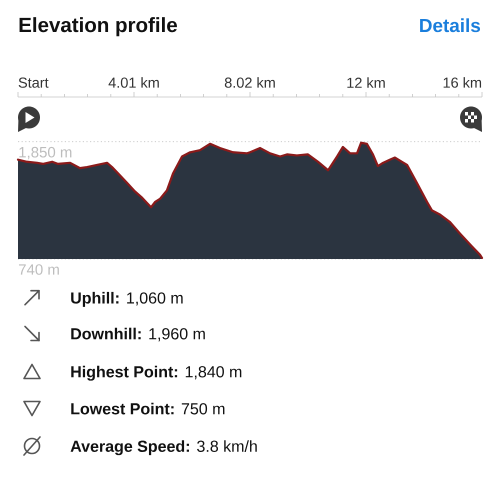 This screenshot has height=490, width=500. Describe the element at coordinates (98, 26) in the screenshot. I see `chart-title: Elevation profile` at that location.